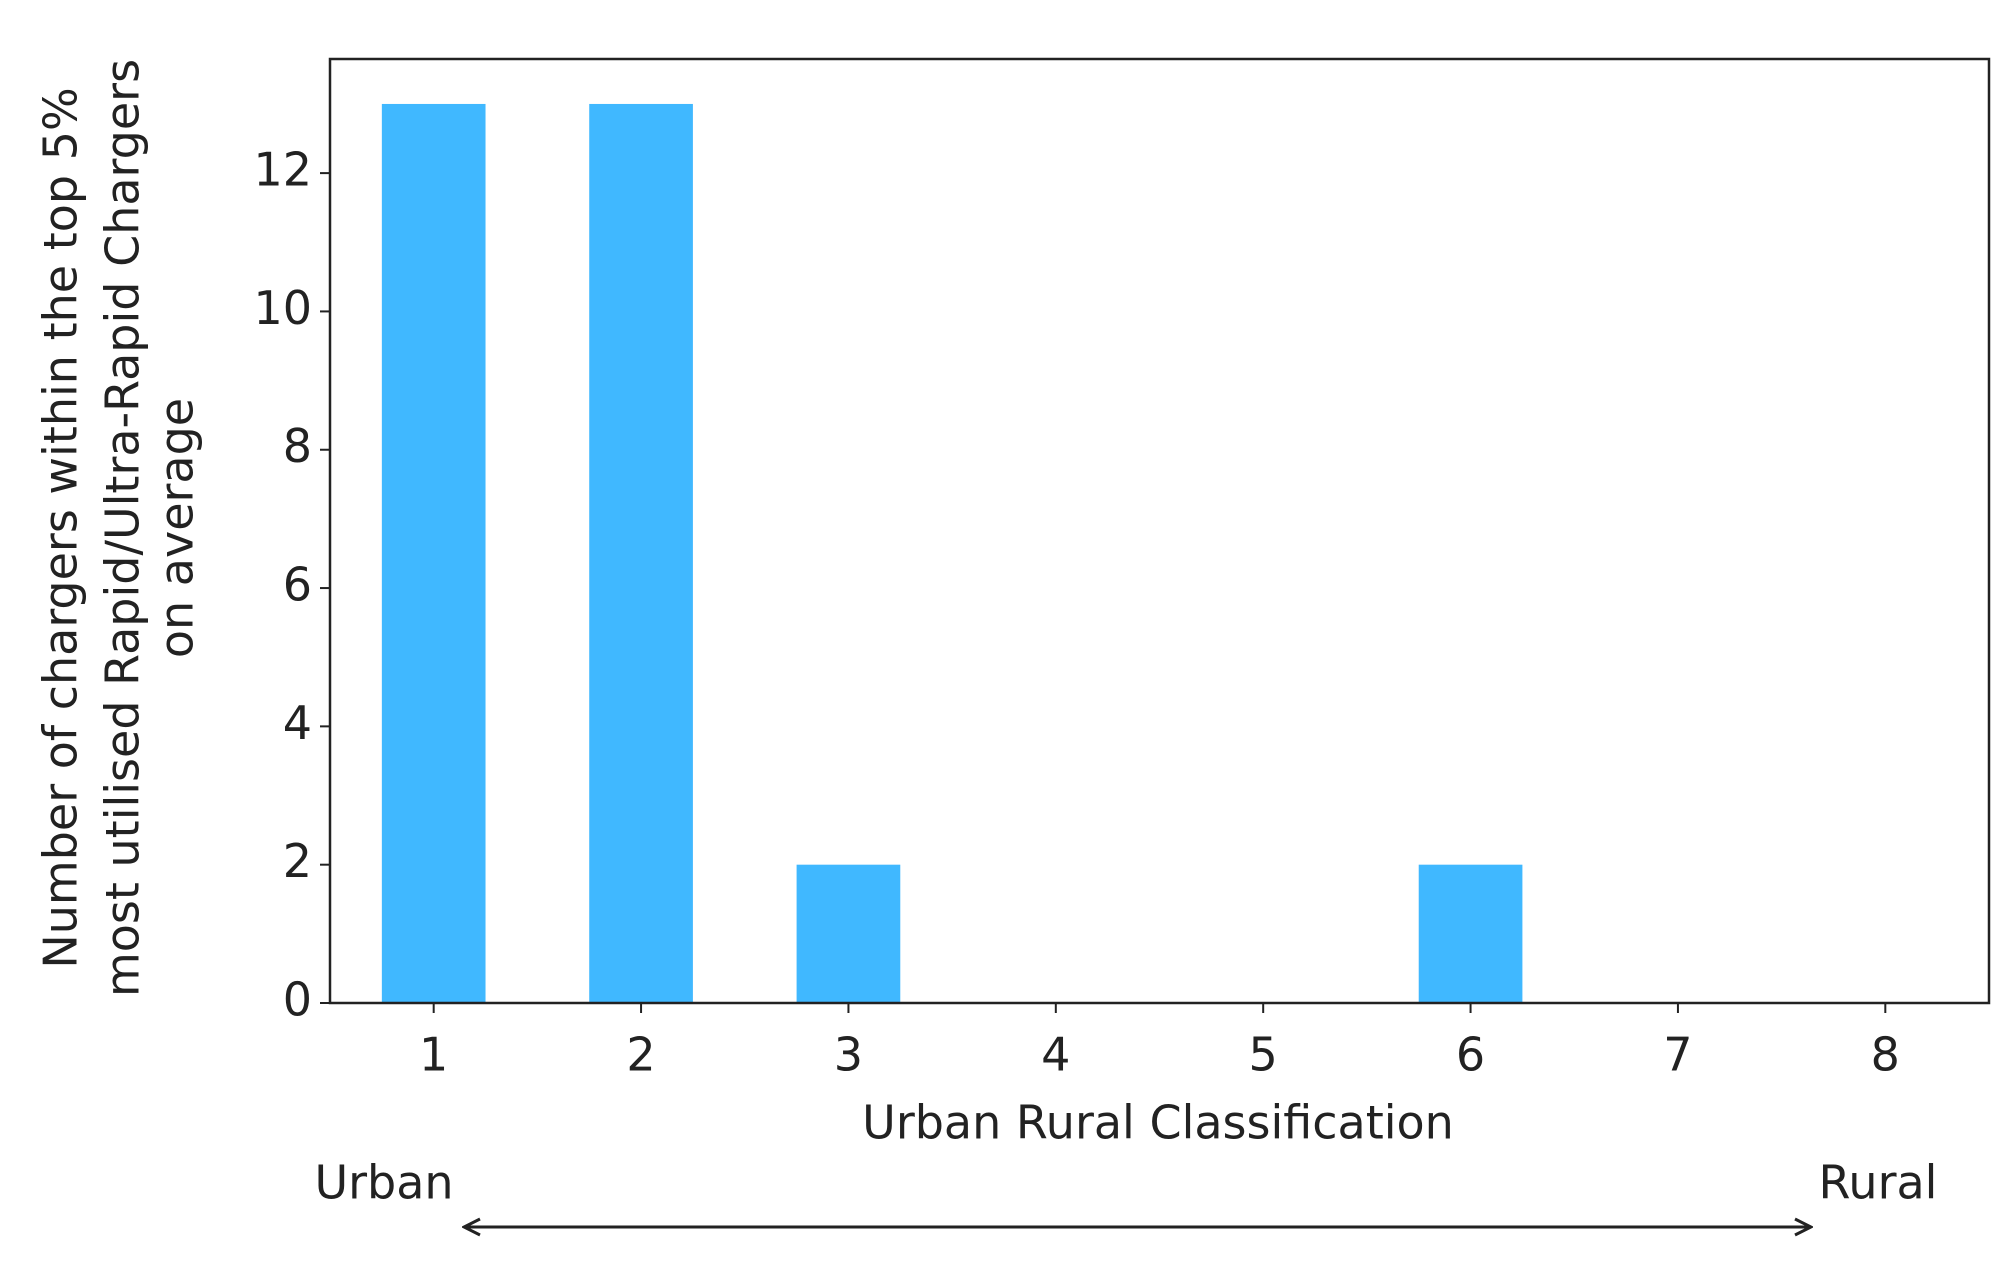  What do you see at coordinates (1470, 1055) in the screenshot?
I see `x-tick-label: 6` at bounding box center [1470, 1055].